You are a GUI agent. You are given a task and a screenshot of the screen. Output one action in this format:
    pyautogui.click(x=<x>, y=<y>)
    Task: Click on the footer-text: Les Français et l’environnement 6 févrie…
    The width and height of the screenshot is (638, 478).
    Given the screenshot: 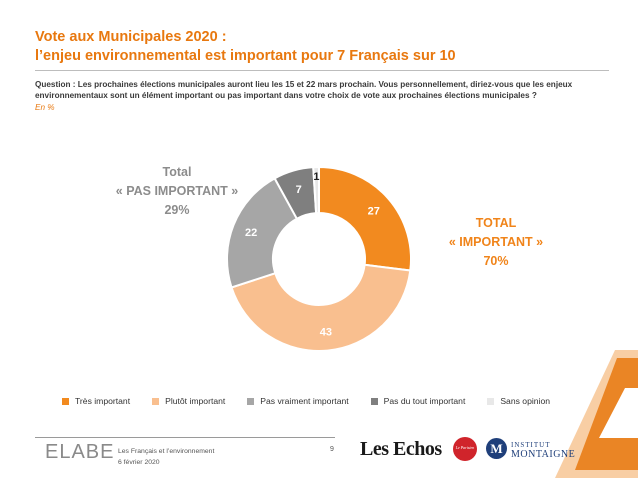 What is the action you would take?
    pyautogui.click(x=166, y=457)
    